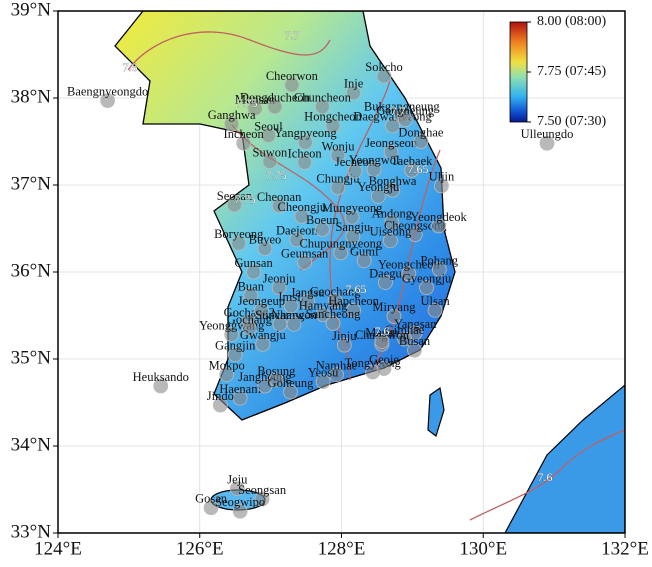 The image size is (652, 567). Describe the element at coordinates (483, 548) in the screenshot. I see `x-tick-label: 130°E` at that location.